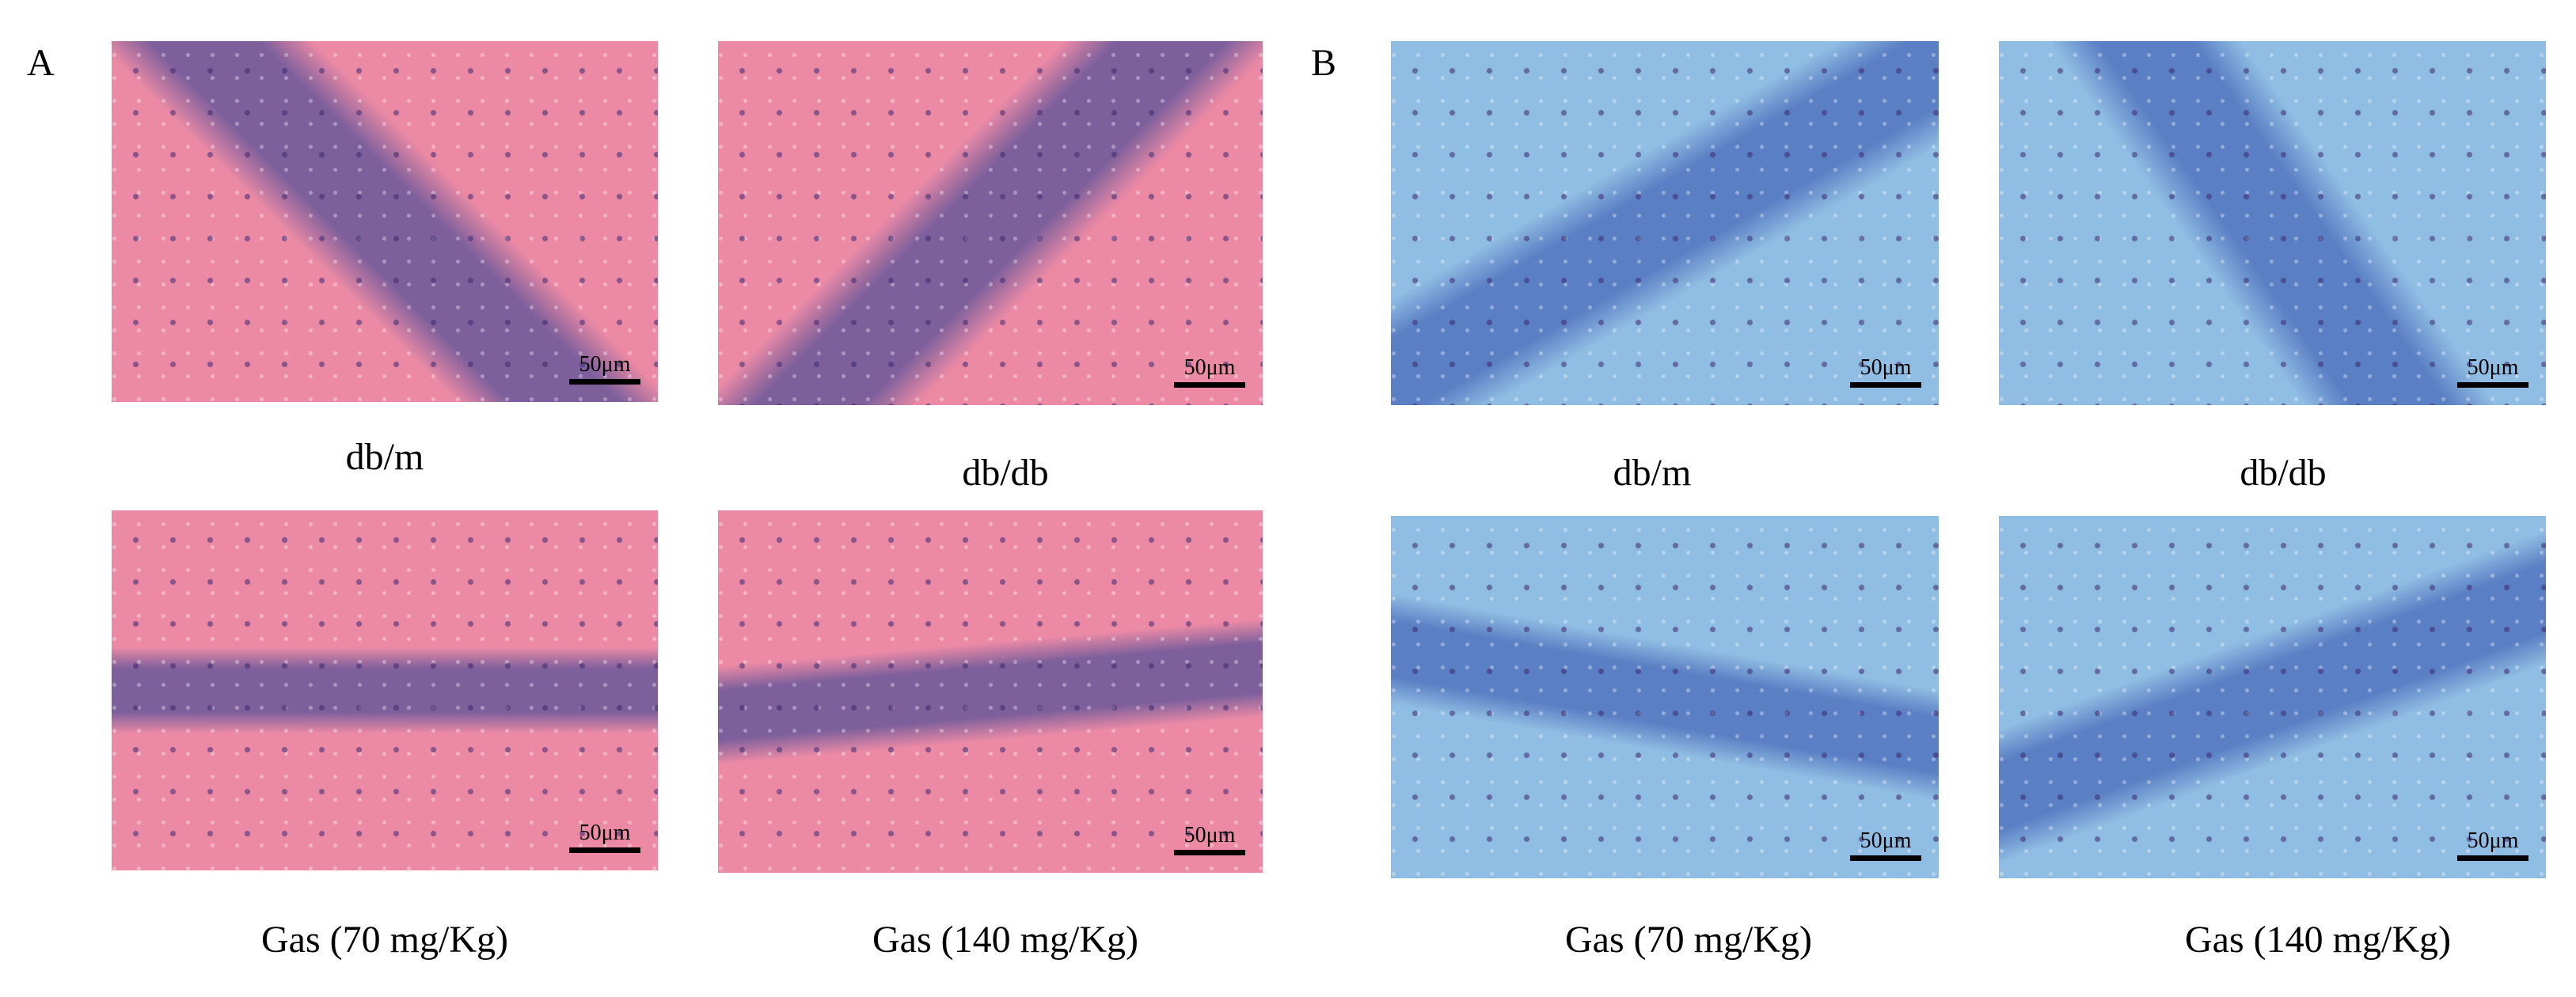  Describe the element at coordinates (41, 63) in the screenshot. I see `panel-label: A` at that location.